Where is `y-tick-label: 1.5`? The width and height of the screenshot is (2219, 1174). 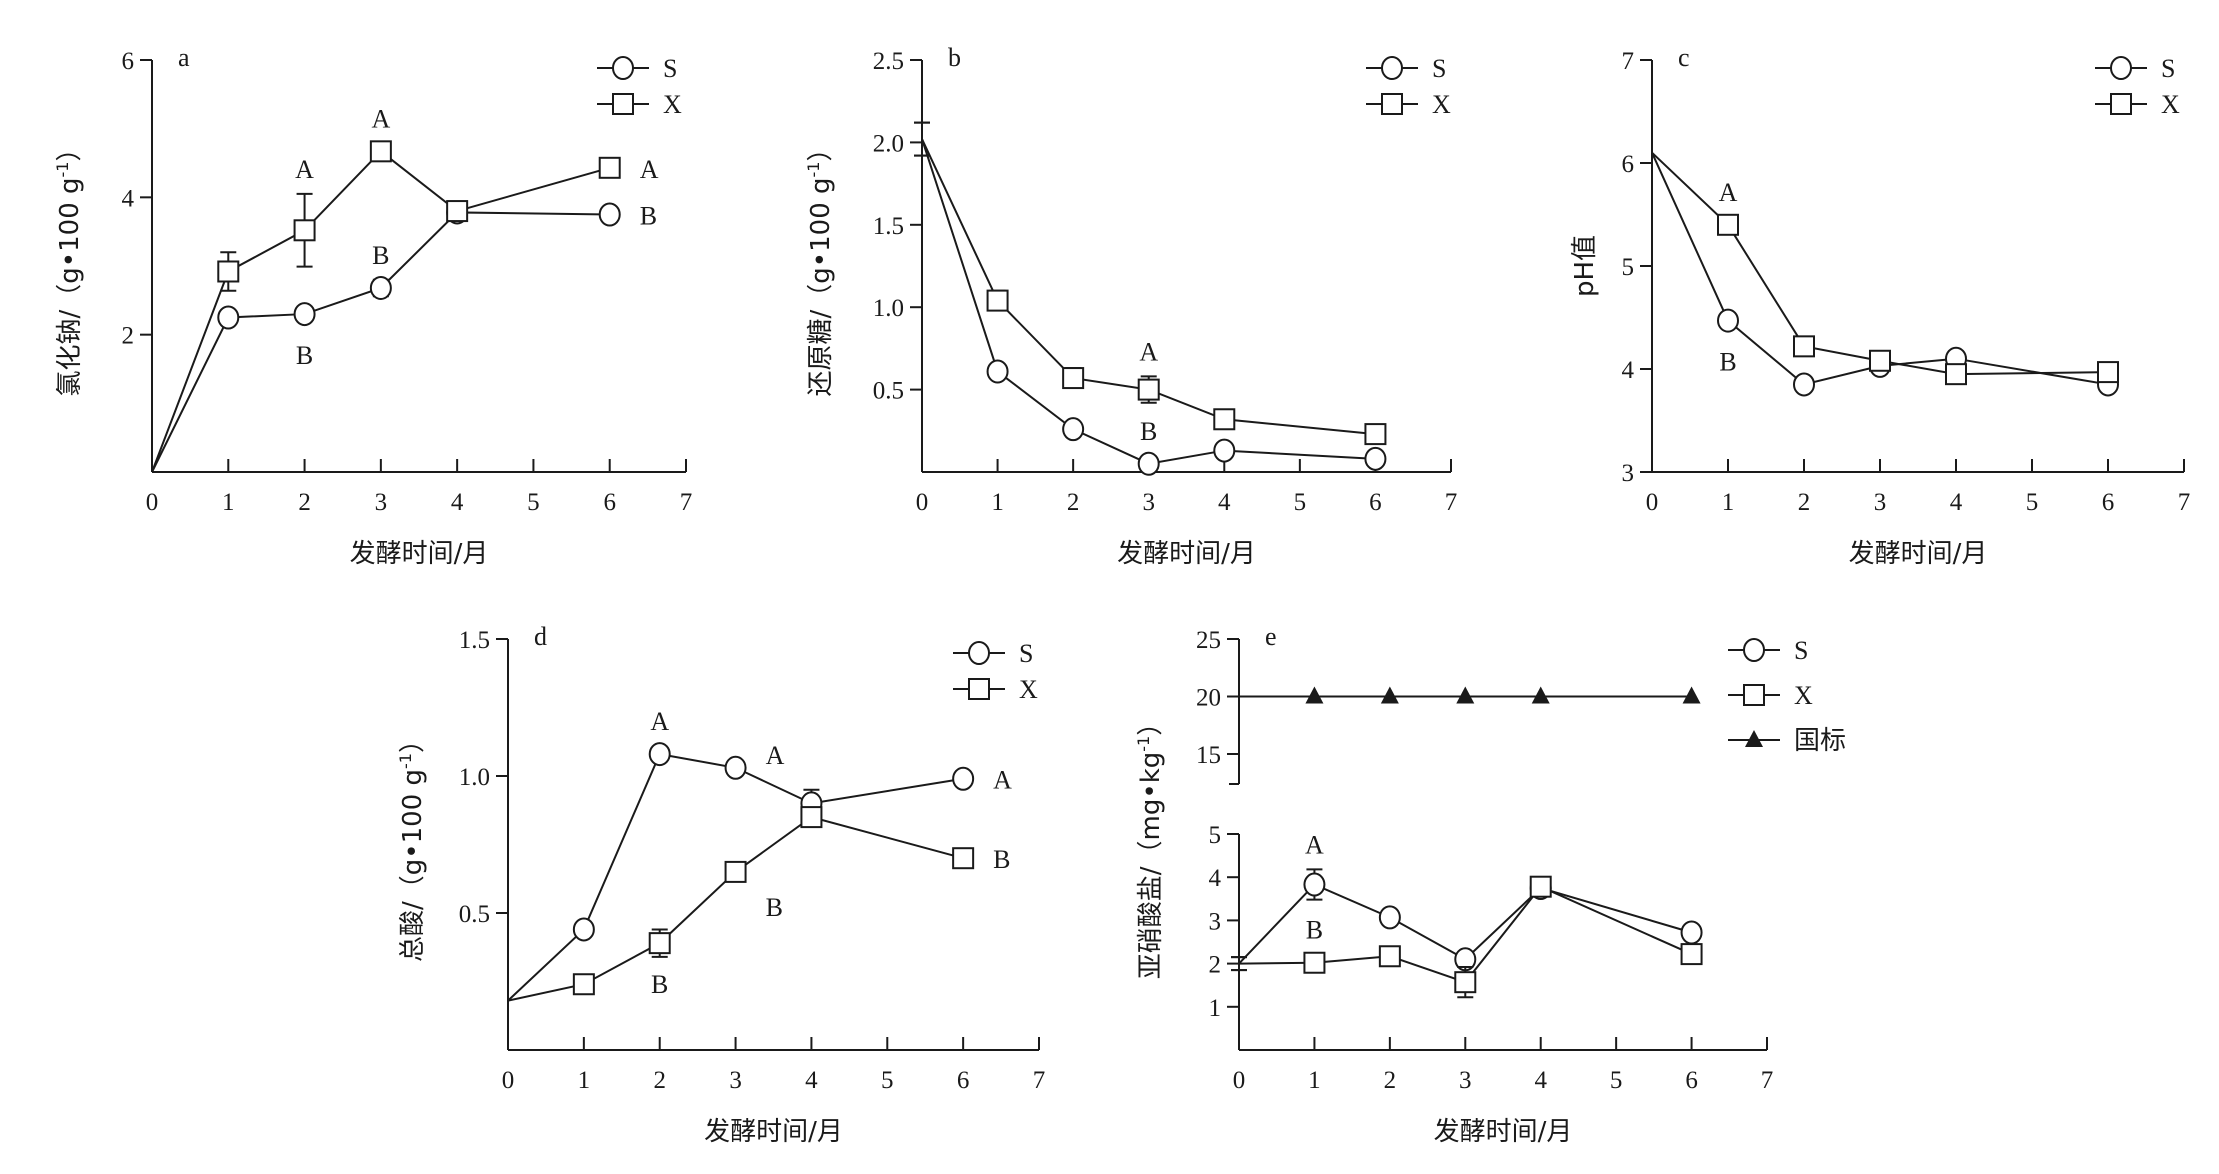 y-tick-label: 1.5 is located at coordinates (474, 640).